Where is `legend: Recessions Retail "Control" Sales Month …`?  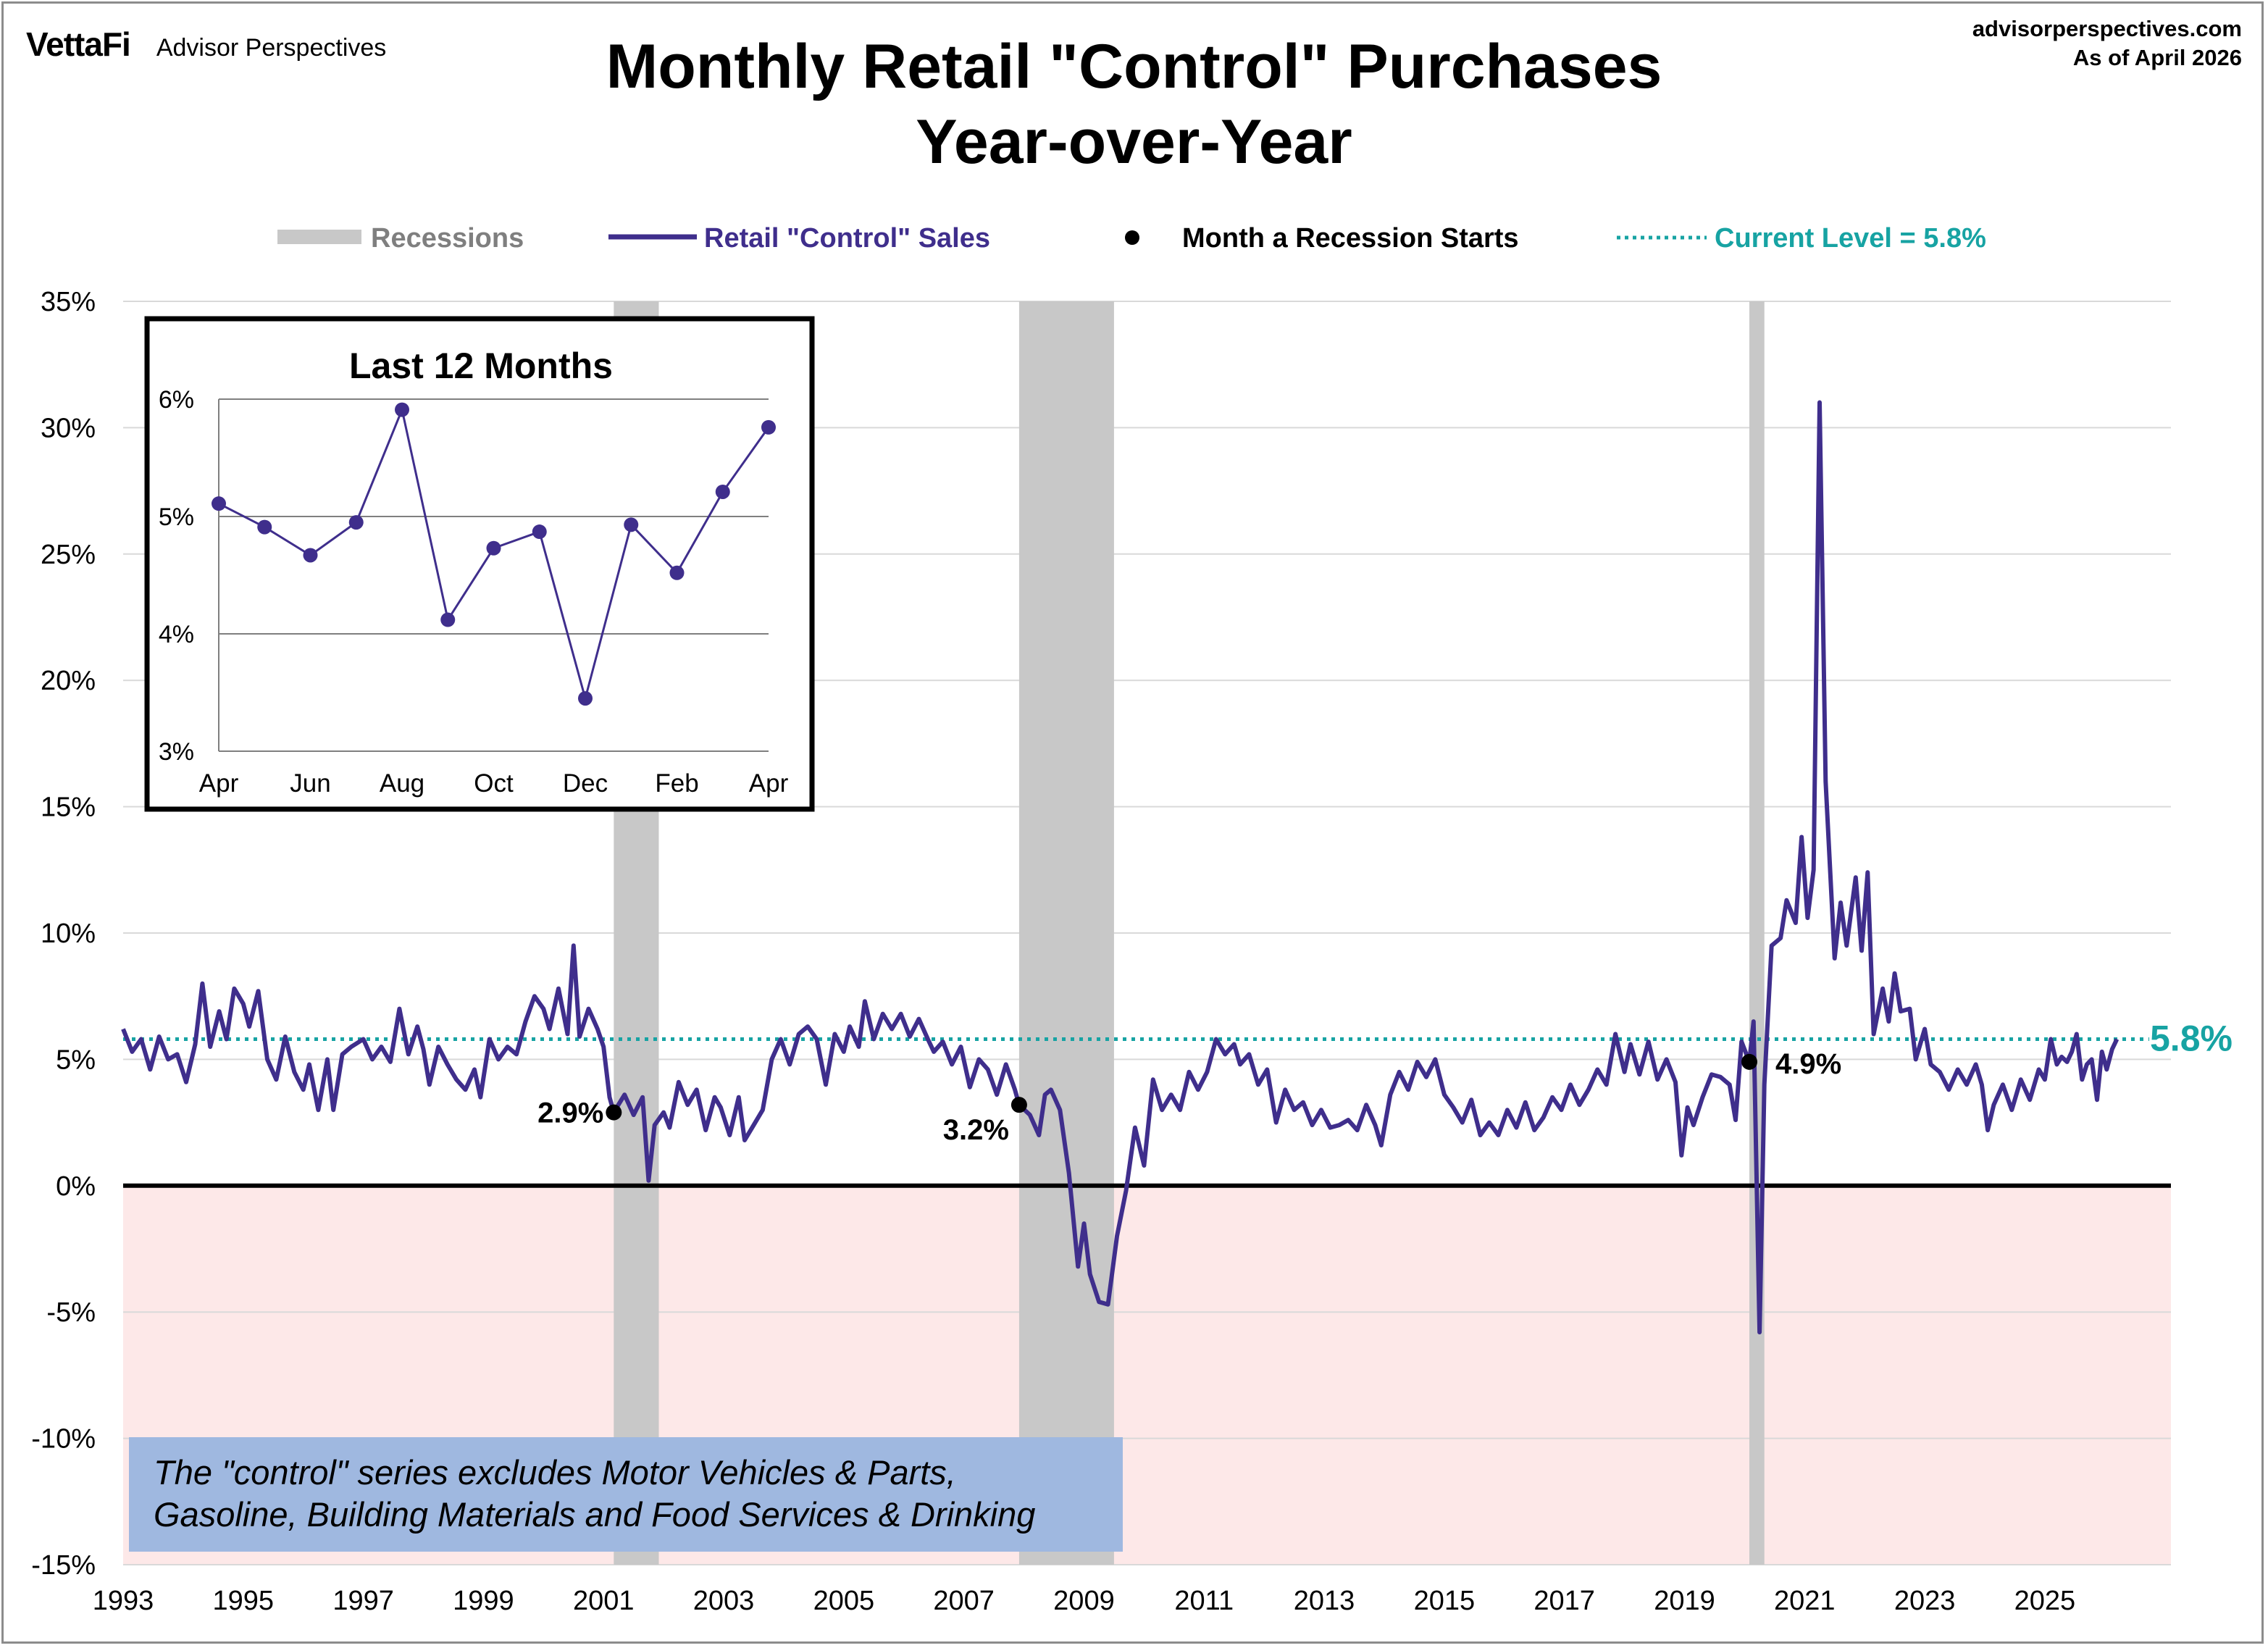
legend: Recessions Retail "Control" Sales Month … is located at coordinates (1132, 238).